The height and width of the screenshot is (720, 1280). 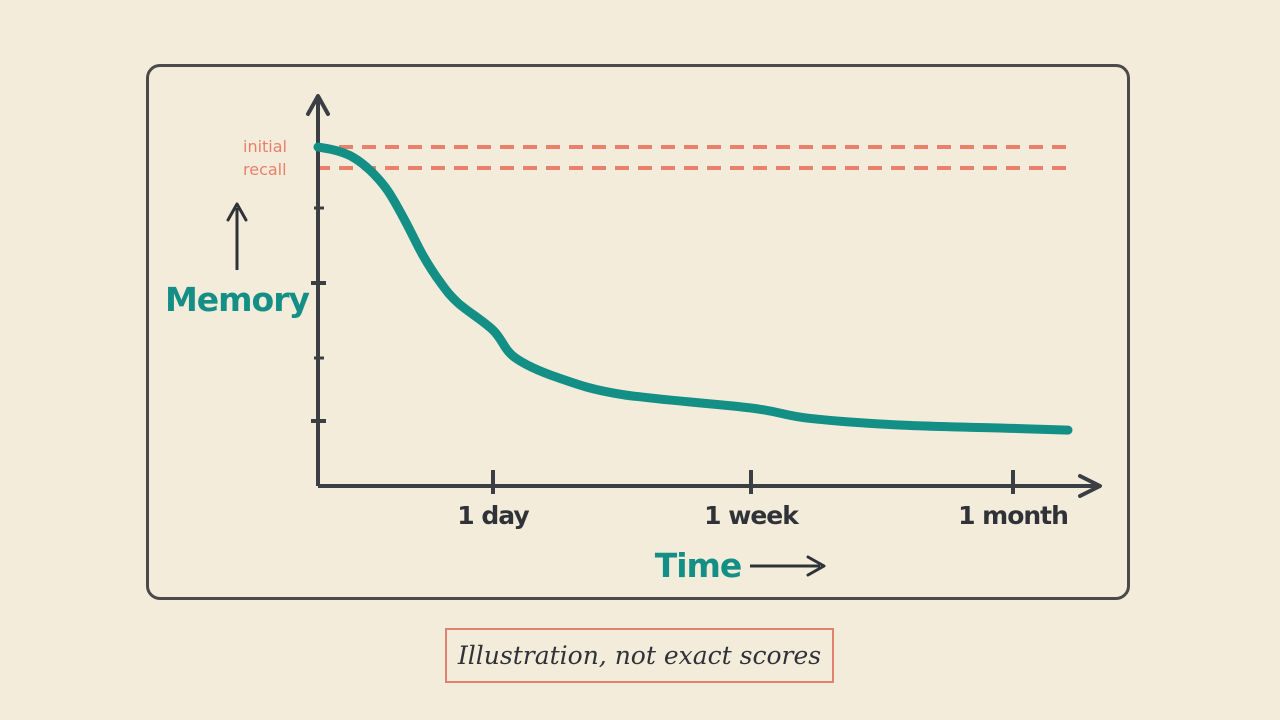 I want to click on reference-label-line1: initial, so click(x=265, y=146).